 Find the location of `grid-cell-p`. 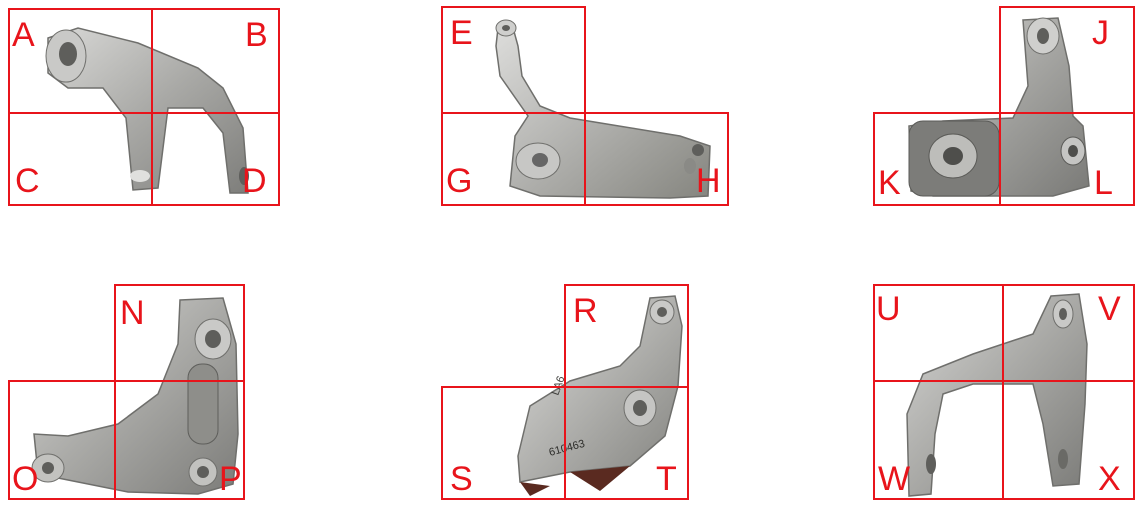

grid-cell-p is located at coordinates (179, 440).